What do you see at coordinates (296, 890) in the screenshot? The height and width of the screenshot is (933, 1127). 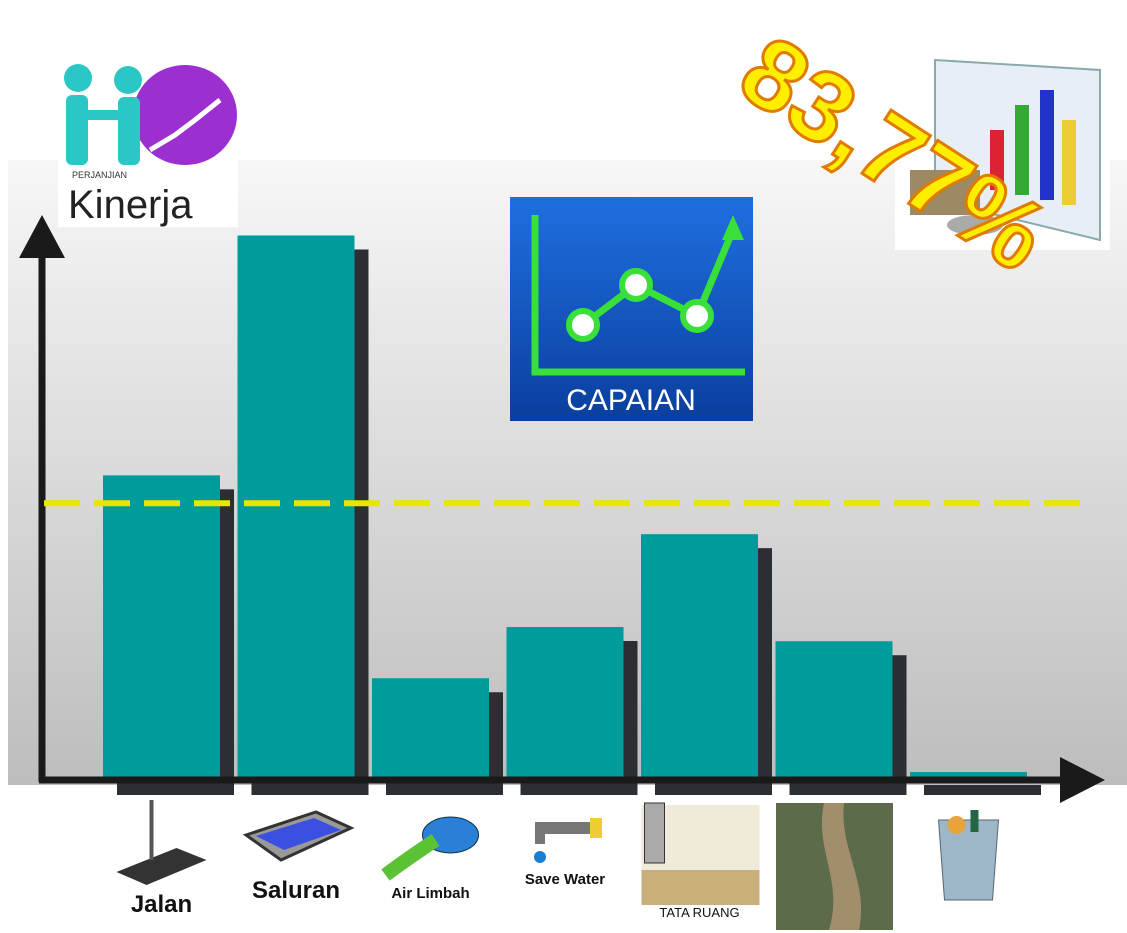 I see `x-tick-label: Saluran` at bounding box center [296, 890].